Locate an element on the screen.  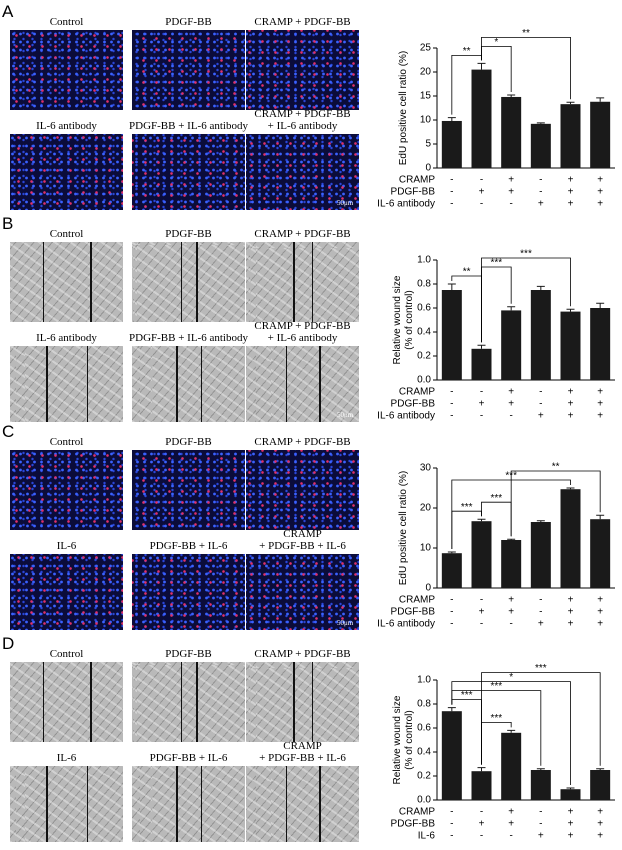
y-tick-label: 0.6 is located at coordinates (424, 308).